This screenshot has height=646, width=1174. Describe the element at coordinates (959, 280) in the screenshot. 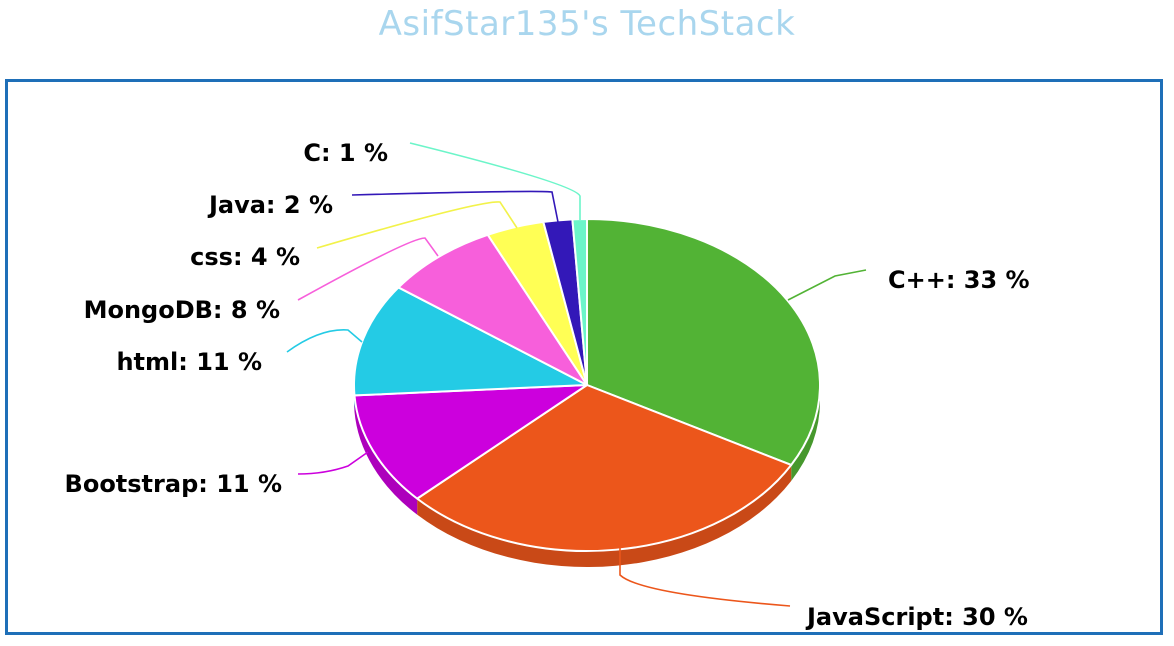

I see `label-c: C++: 33 %` at that location.